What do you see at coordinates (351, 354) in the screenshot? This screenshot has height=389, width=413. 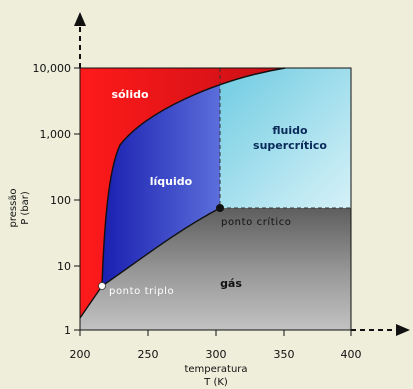 I see `x-tick-label: 400` at bounding box center [351, 354].